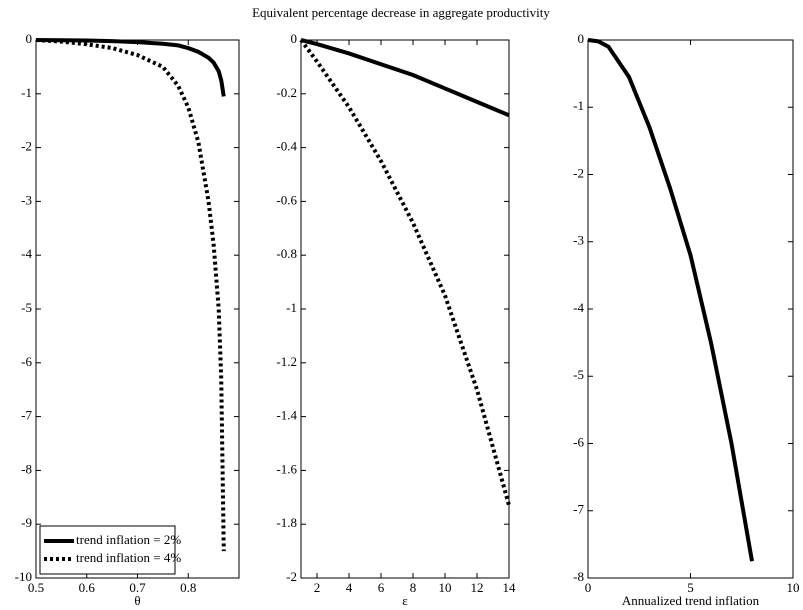  Describe the element at coordinates (286, 146) in the screenshot. I see `y-tick-label: -0.4` at that location.